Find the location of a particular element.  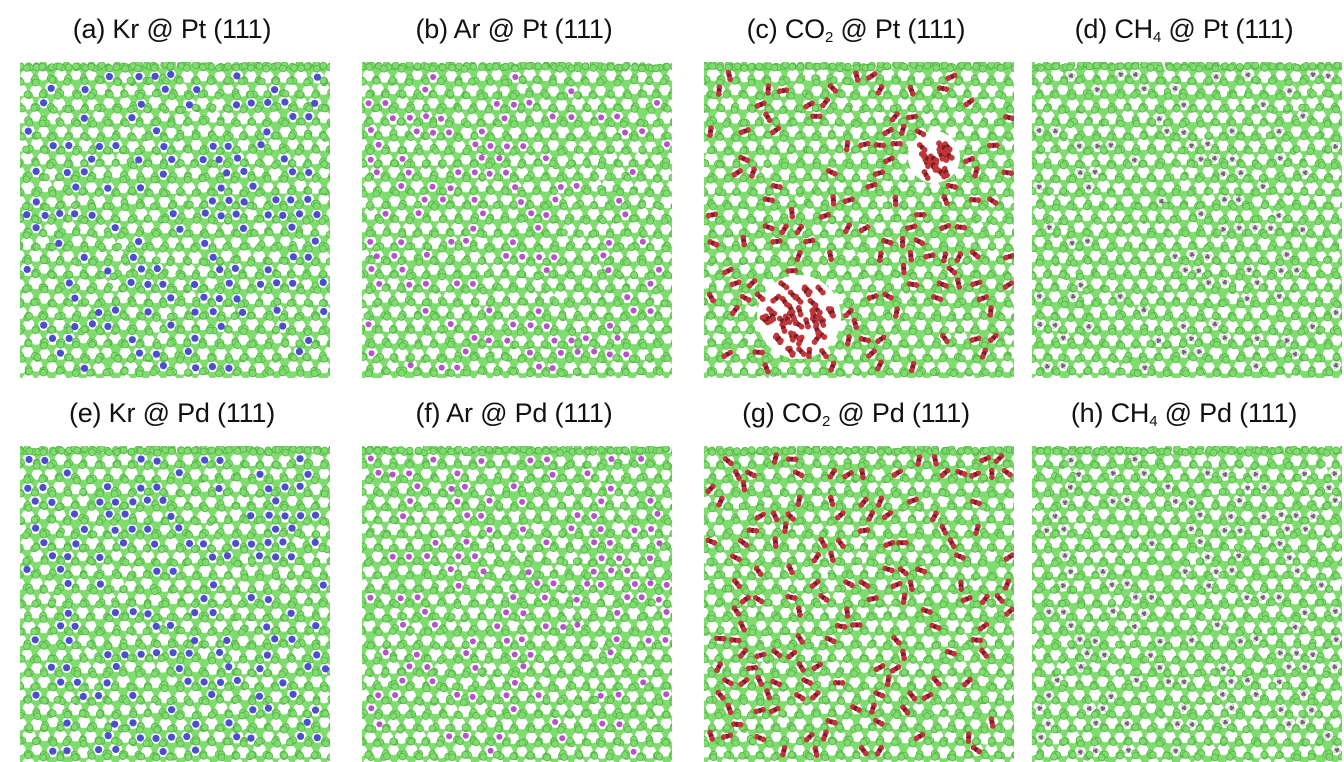

panel-a: (a) Kr @ Pt (111) is located at coordinates (172, 189).